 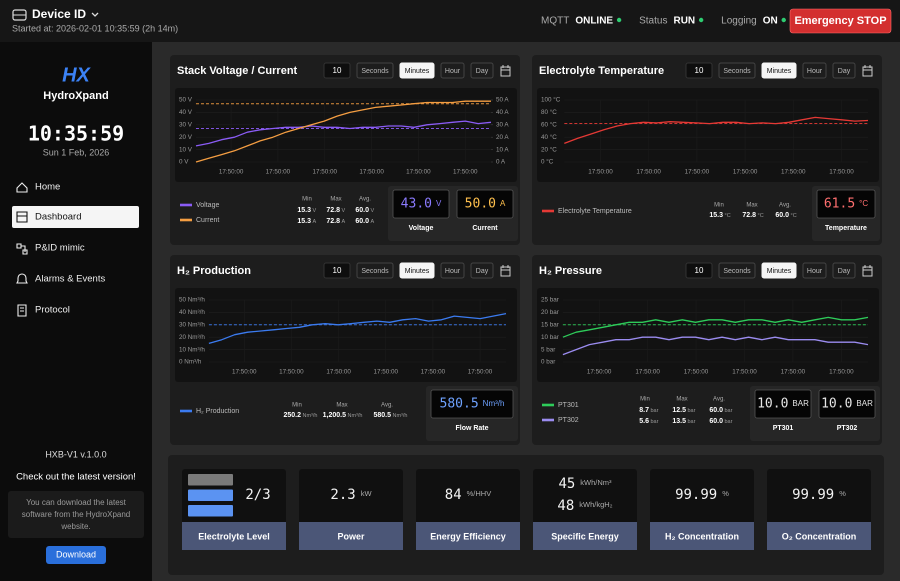 I want to click on calendar-icon, so click(x=867, y=271).